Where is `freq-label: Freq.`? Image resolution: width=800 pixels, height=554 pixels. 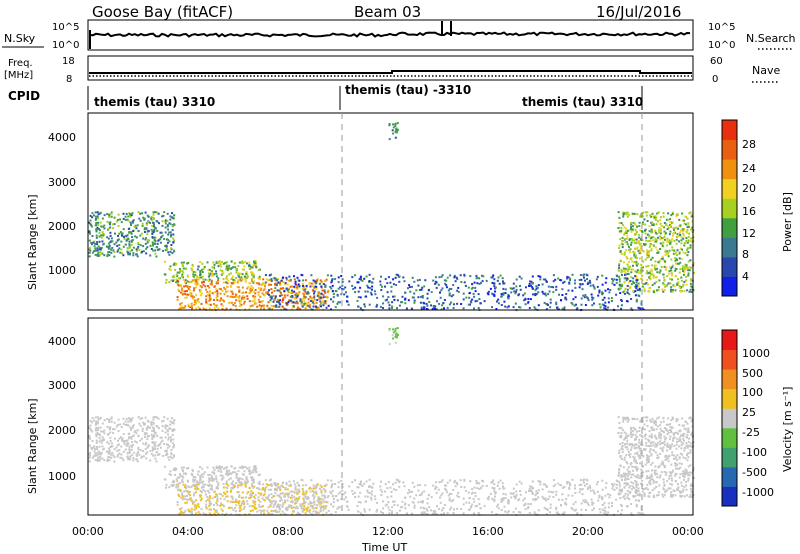 freq-label: Freq. is located at coordinates (20, 63).